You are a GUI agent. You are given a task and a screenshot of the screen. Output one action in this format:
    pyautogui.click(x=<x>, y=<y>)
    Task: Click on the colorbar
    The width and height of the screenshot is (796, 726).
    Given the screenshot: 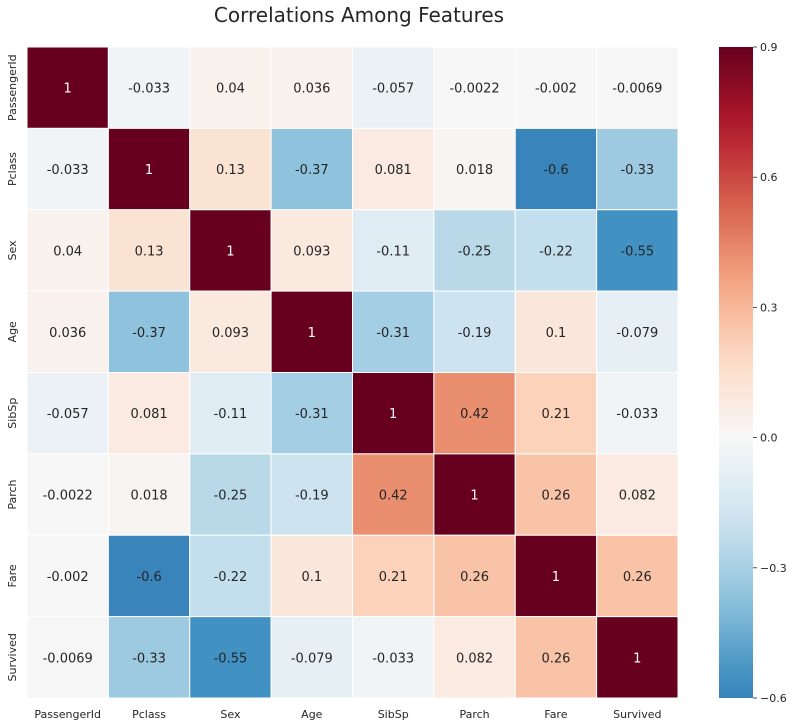 What is the action you would take?
    pyautogui.click(x=736, y=372)
    